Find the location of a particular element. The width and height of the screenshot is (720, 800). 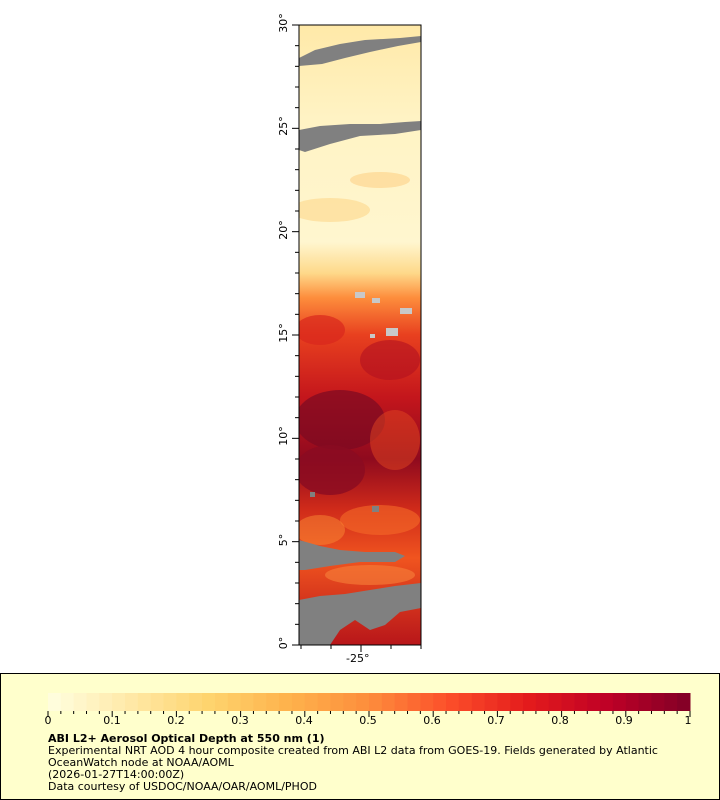

lat-label-5: 5° is located at coordinates (283, 540).